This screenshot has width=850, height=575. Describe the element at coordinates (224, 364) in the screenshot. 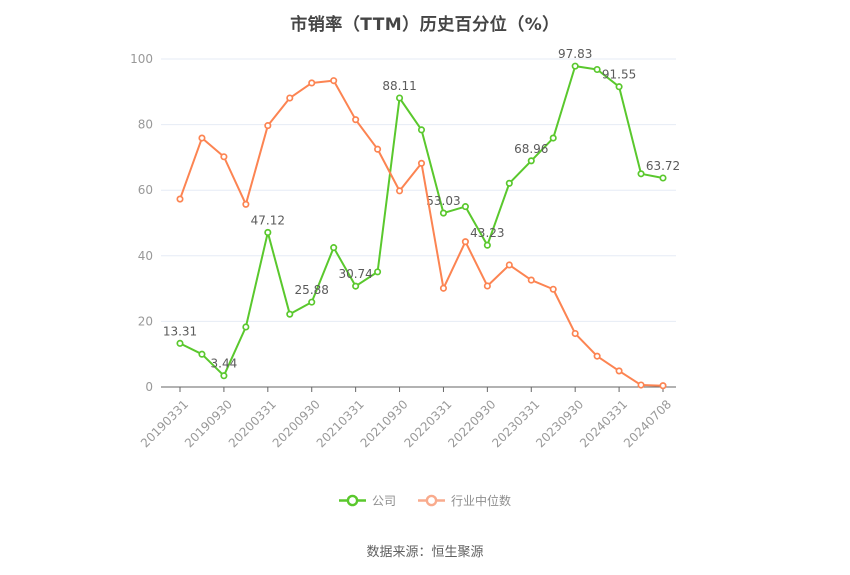

I see `company-data-point-label: 3.44` at that location.